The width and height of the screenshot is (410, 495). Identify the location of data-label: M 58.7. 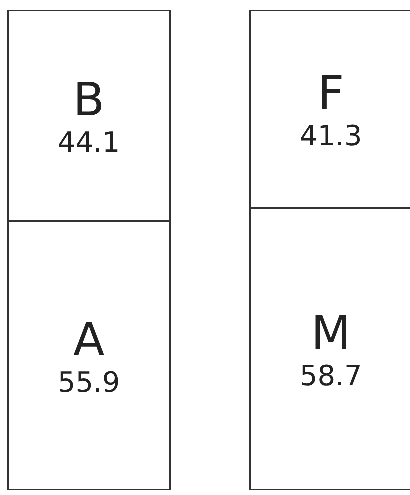
(331, 349).